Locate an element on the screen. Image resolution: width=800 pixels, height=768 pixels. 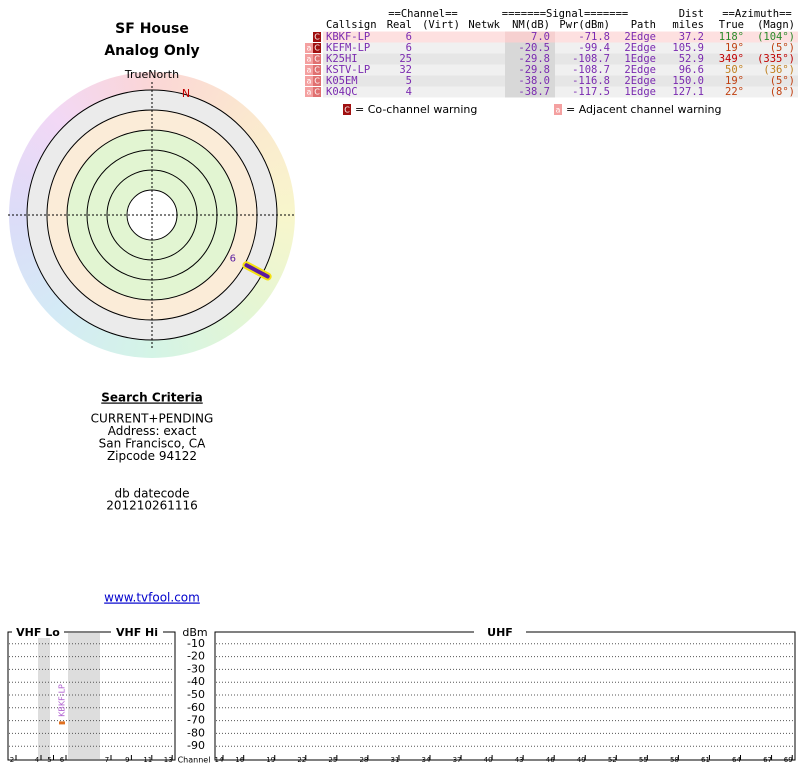
column-header: (Magn) is located at coordinates (776, 25).